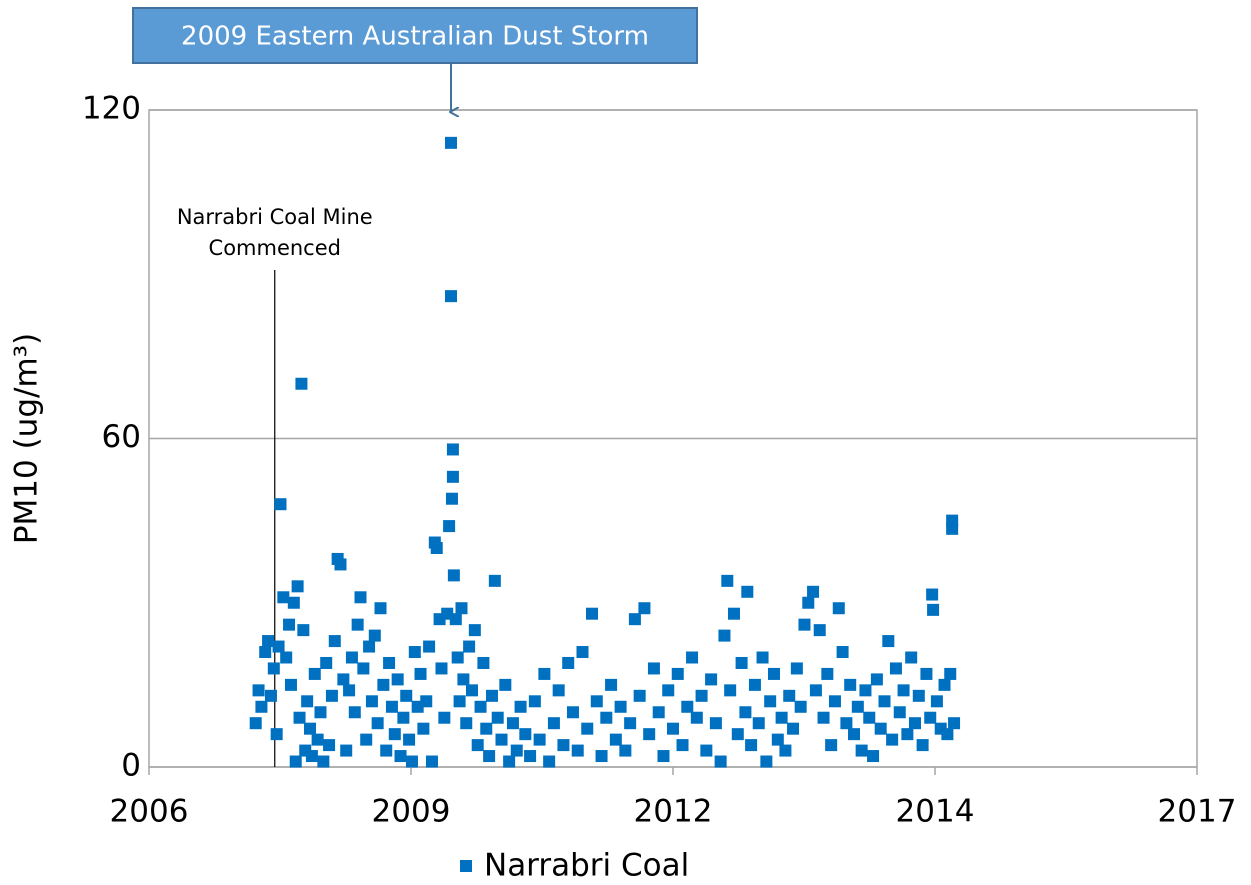 This screenshot has width=1251, height=885. I want to click on x-tick-label: 2009, so click(411, 812).